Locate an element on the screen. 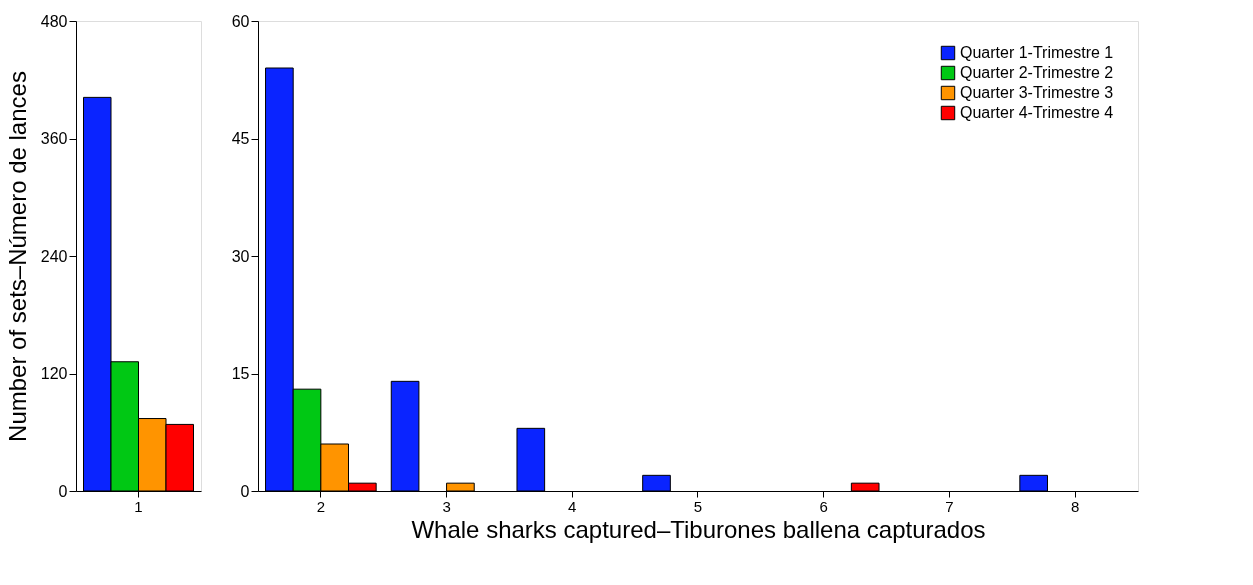 The height and width of the screenshot is (585, 1253). legend-label: Quarter 3-Trimestre 3 is located at coordinates (1037, 92).